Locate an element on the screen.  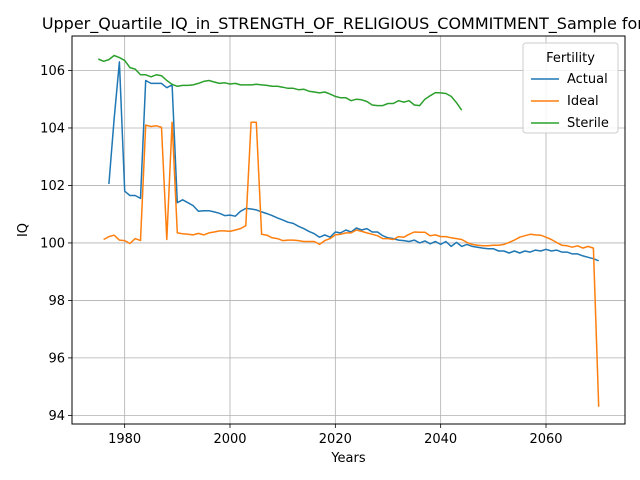
legend: Fertility Actual Ideal Sterile is located at coordinates (570, 88).